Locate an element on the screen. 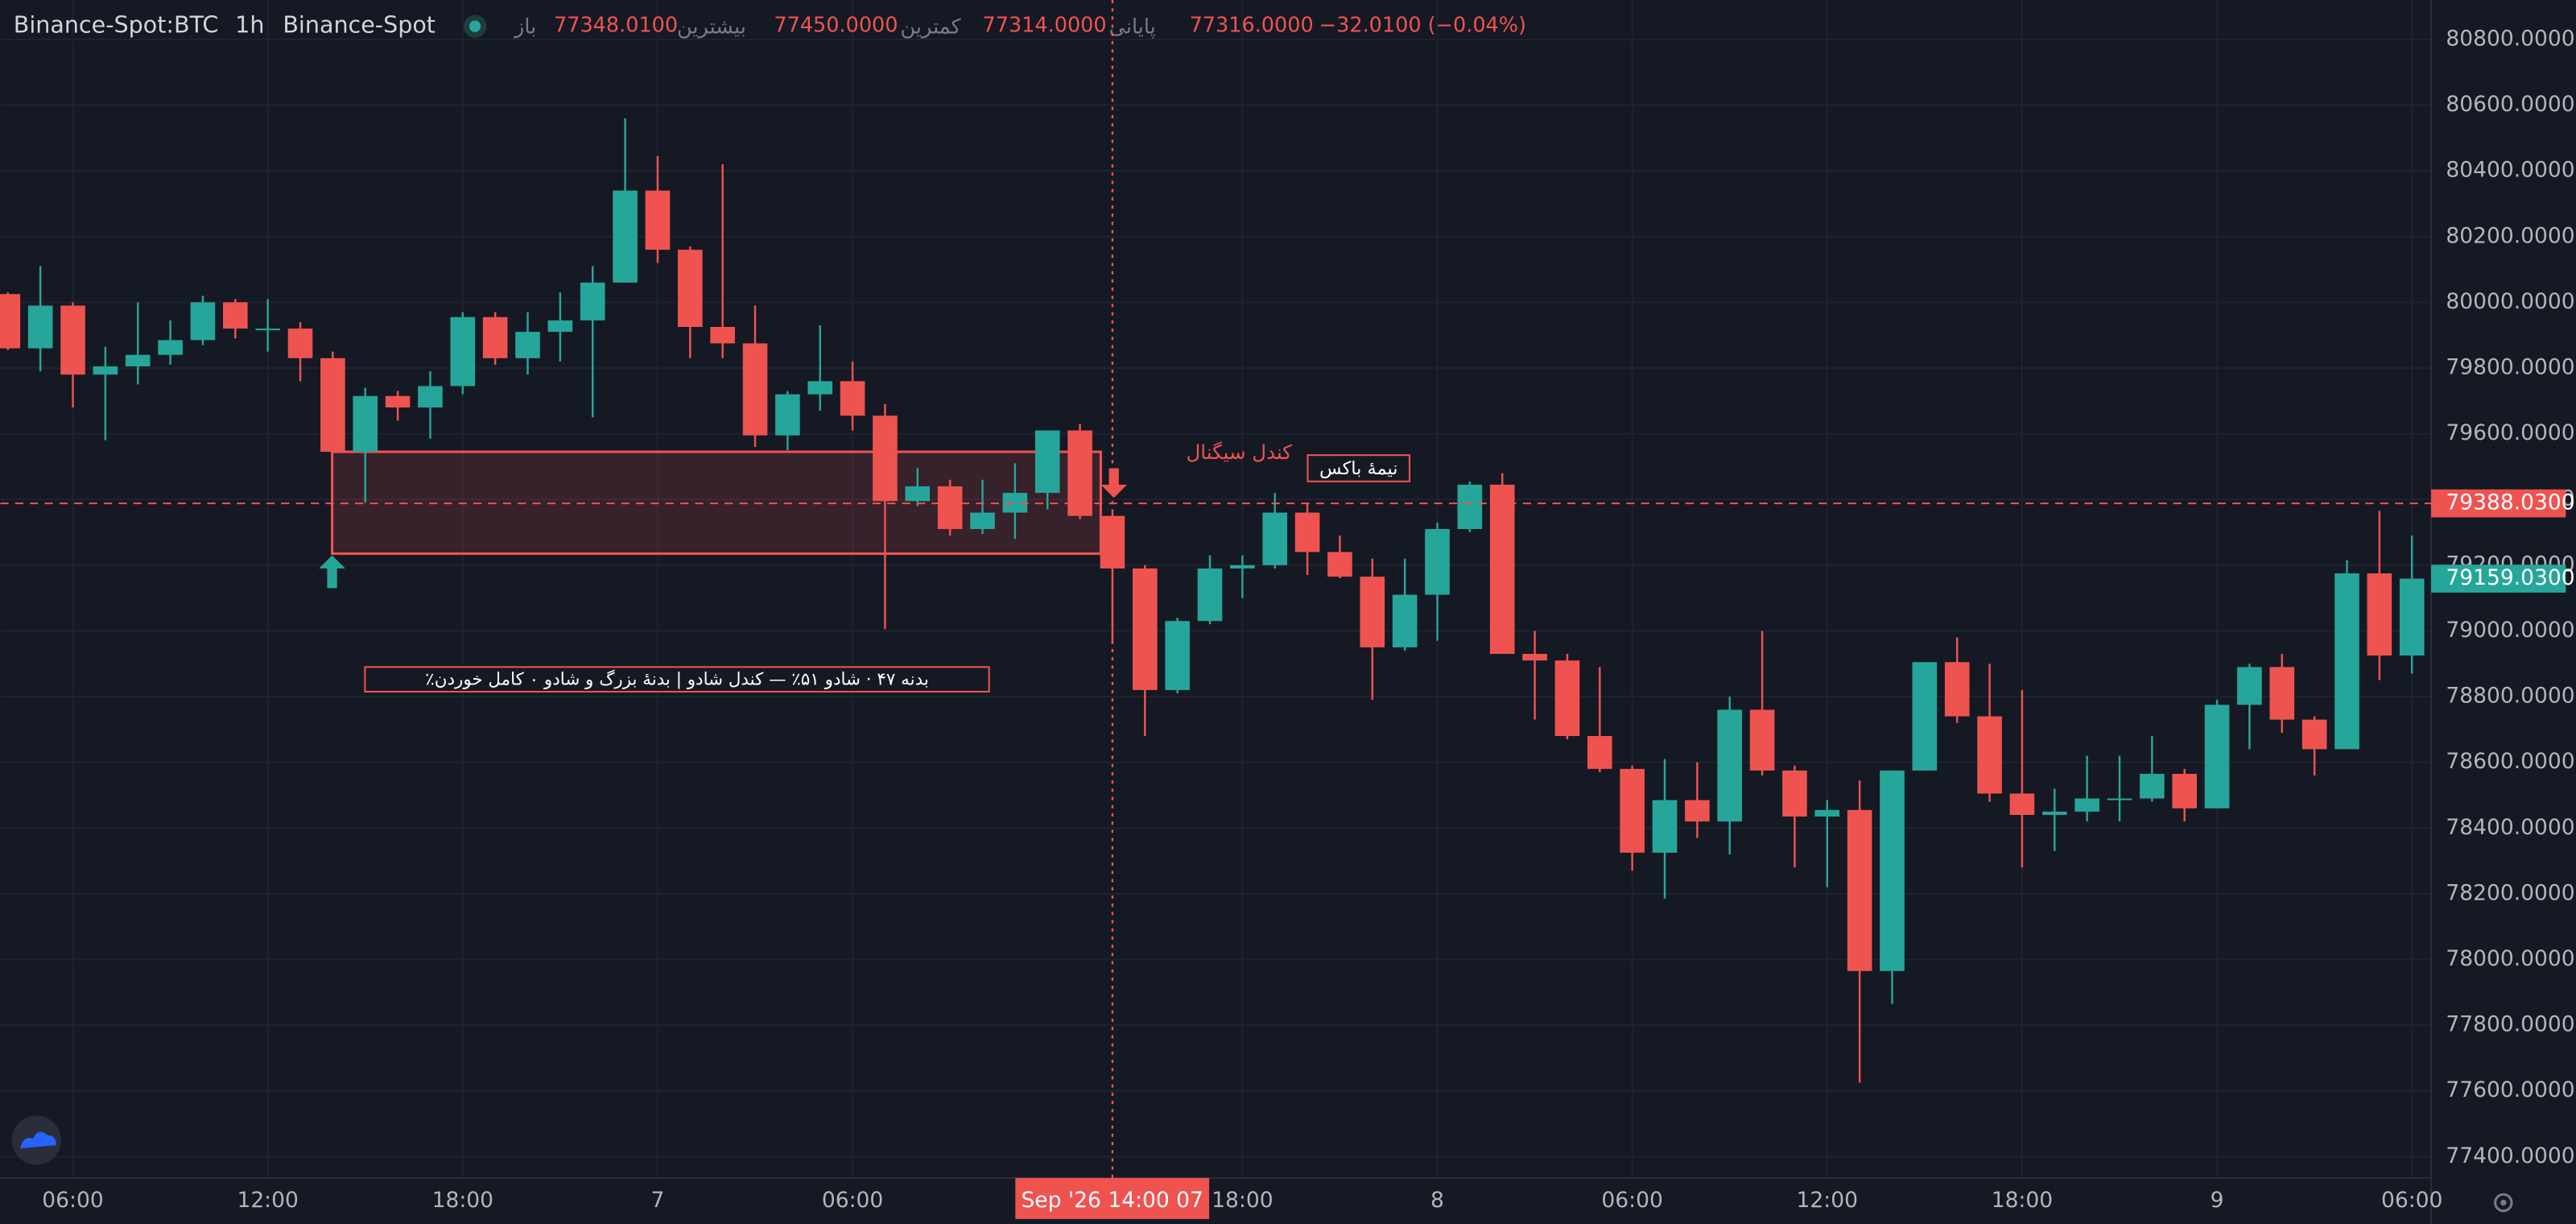  logo is located at coordinates (36, 1140).